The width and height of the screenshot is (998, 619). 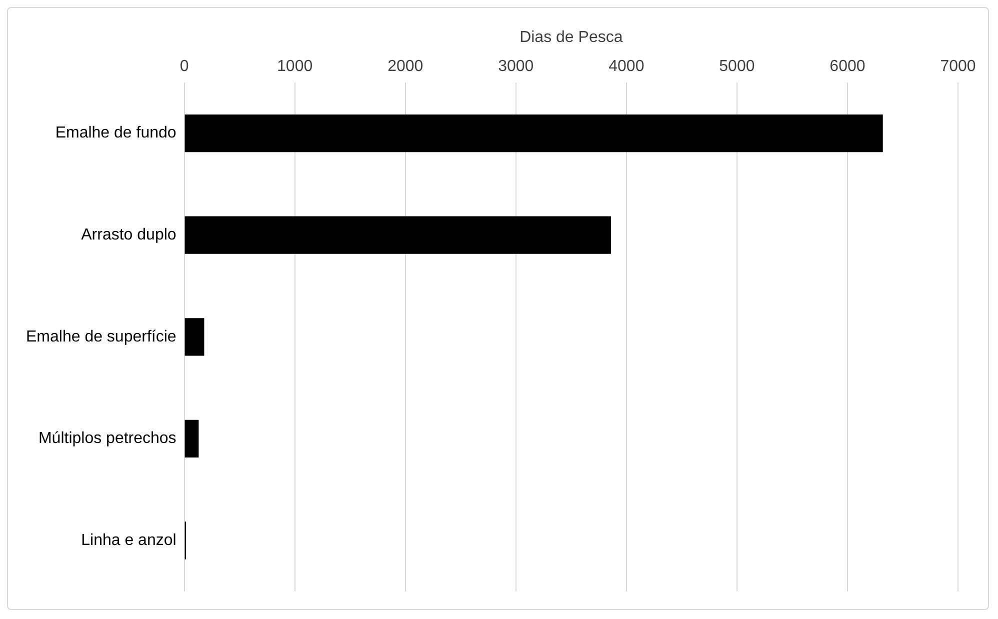 What do you see at coordinates (406, 67) in the screenshot?
I see `x-tick-label: 2000` at bounding box center [406, 67].